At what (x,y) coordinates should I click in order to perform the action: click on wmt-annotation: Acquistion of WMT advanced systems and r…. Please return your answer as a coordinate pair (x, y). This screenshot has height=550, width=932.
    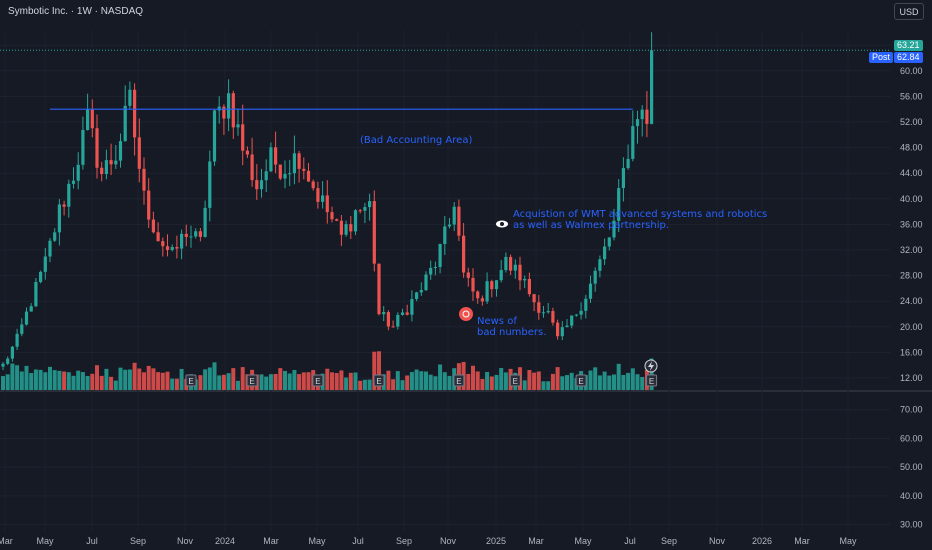
    Looking at the image, I should click on (640, 220).